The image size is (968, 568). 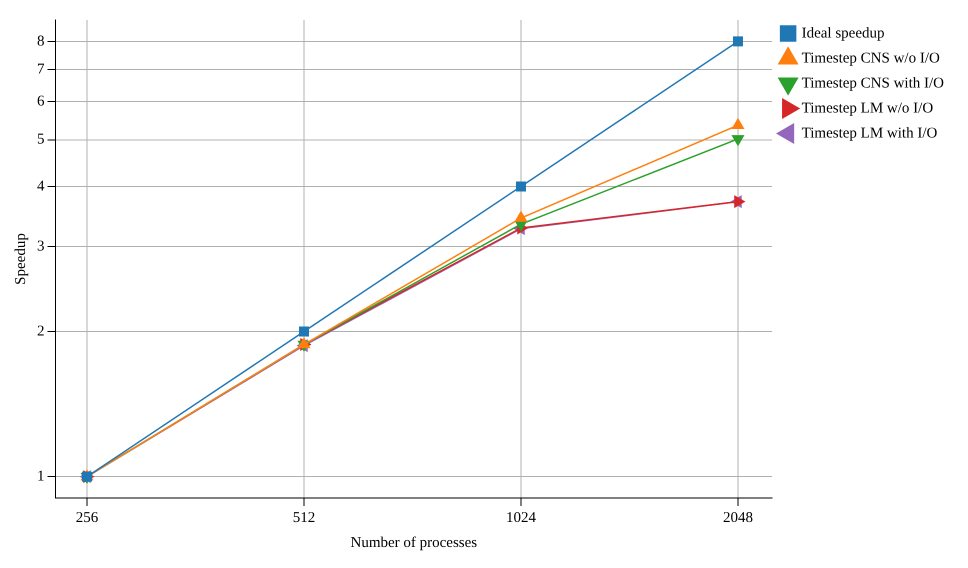 What do you see at coordinates (40, 246) in the screenshot?
I see `y-tick-label: 3` at bounding box center [40, 246].